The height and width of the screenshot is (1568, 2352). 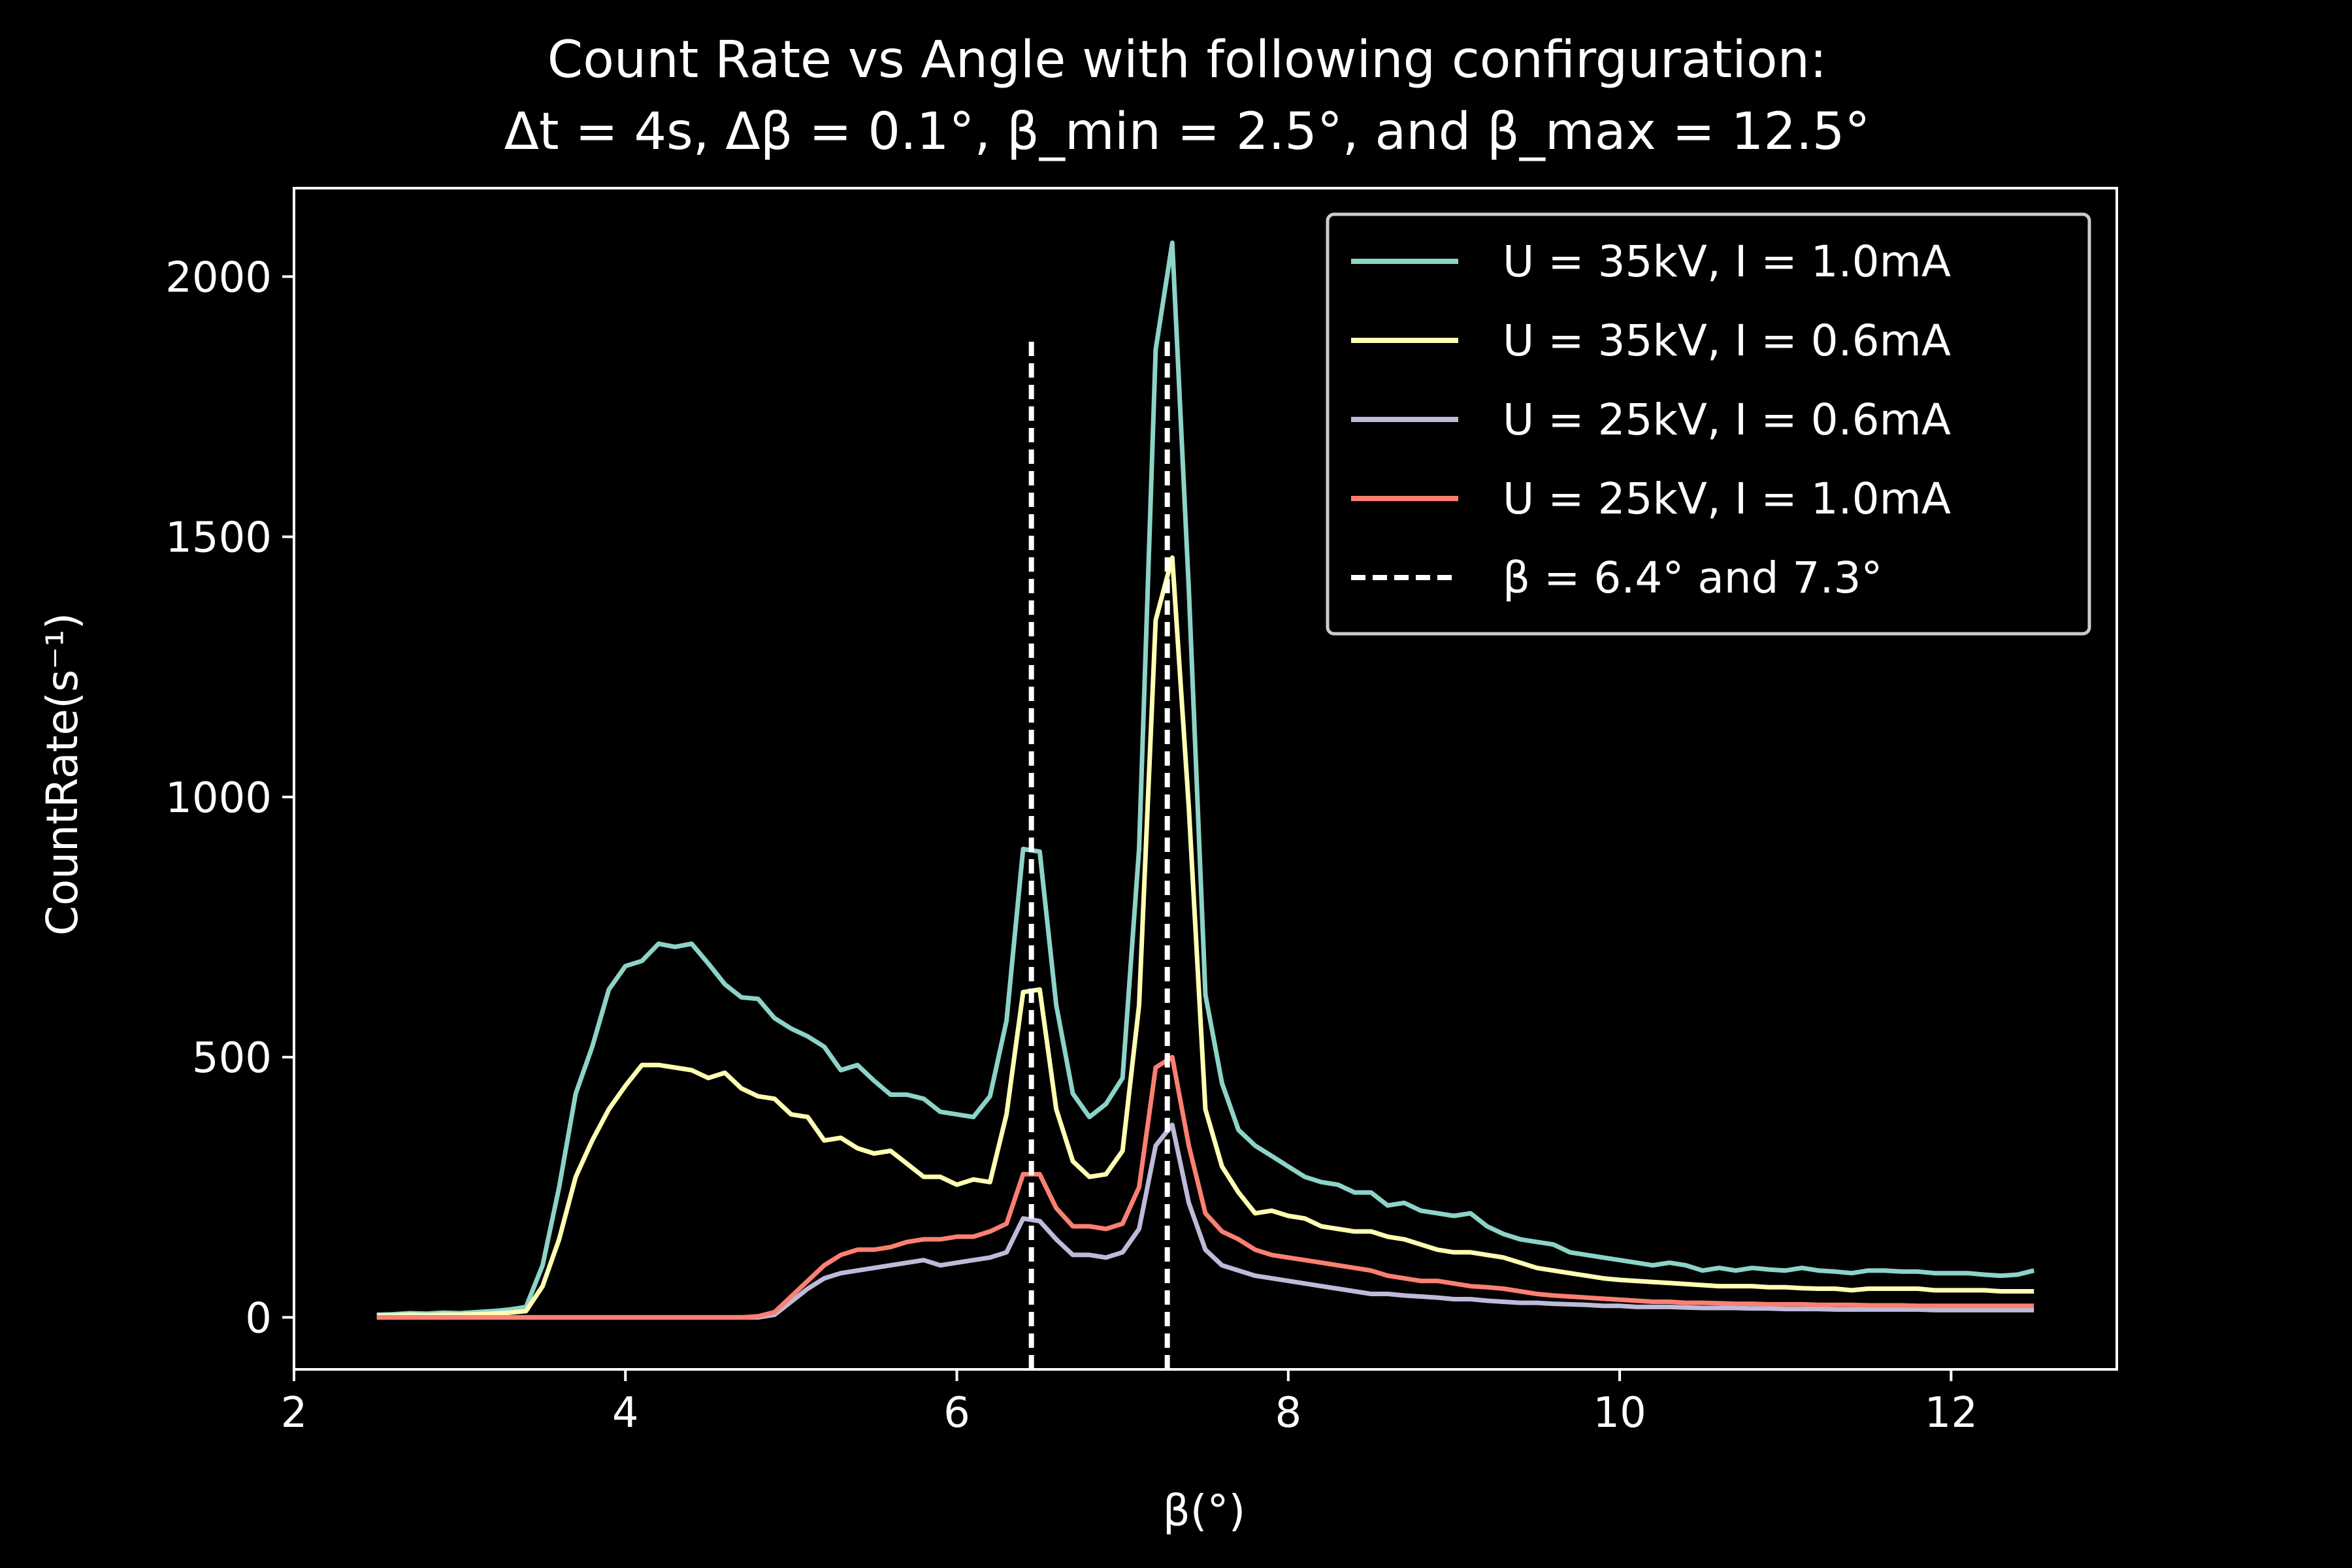 I want to click on legend-label-series-4: U = 25kV, I = 1.0mA, so click(x=1727, y=499).